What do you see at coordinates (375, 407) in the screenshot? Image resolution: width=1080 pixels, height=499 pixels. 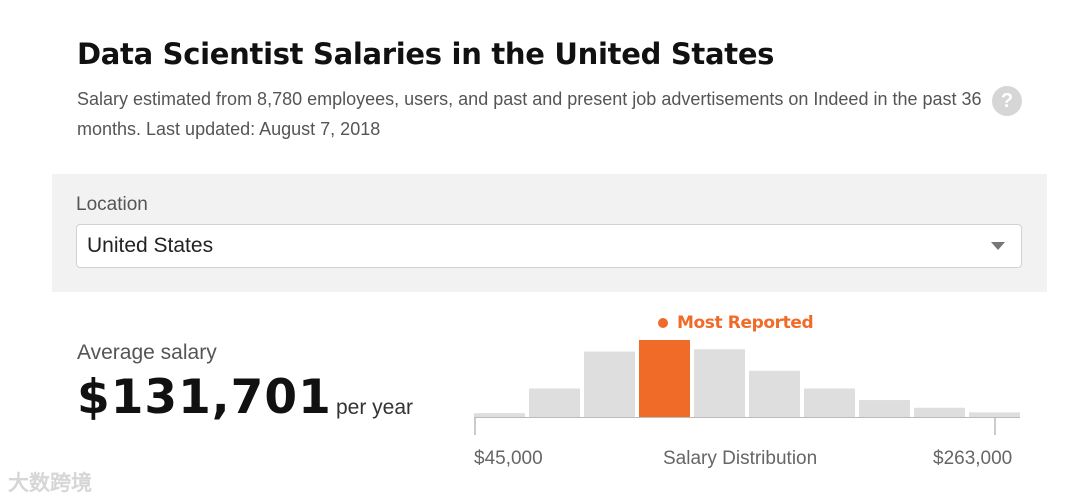 I see `average-salary-unit: per year` at bounding box center [375, 407].